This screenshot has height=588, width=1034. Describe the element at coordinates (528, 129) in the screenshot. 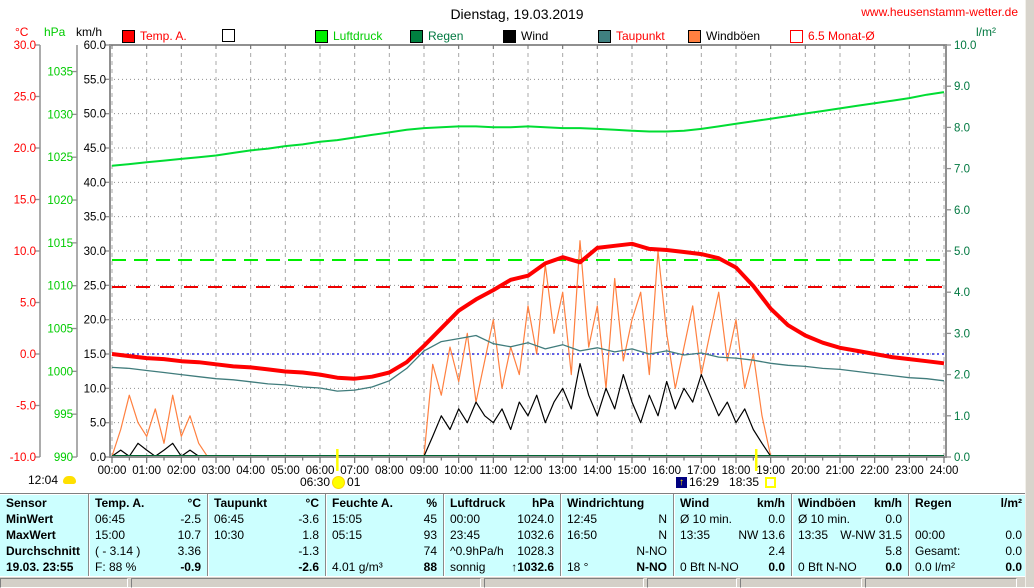

I see `series-luftdruck` at that location.